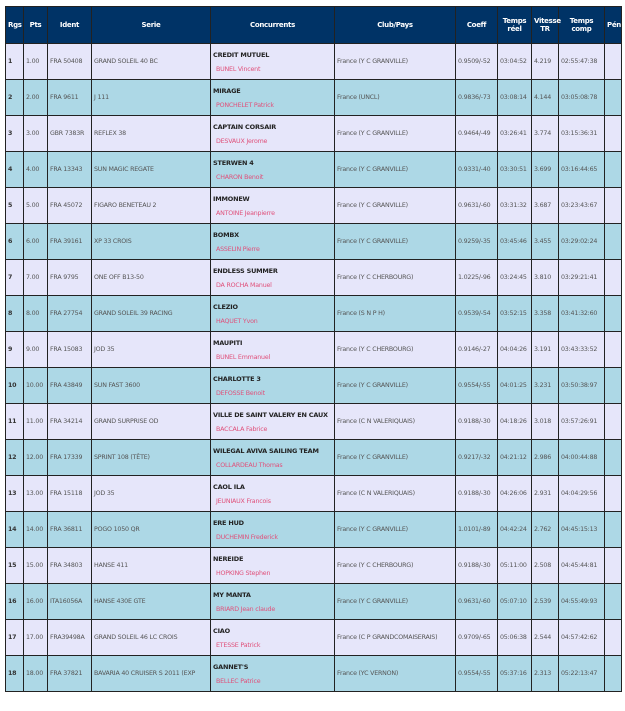 The image size is (625, 711). I want to click on club-cell: France (C N VALERIQUAIS), so click(395, 421).